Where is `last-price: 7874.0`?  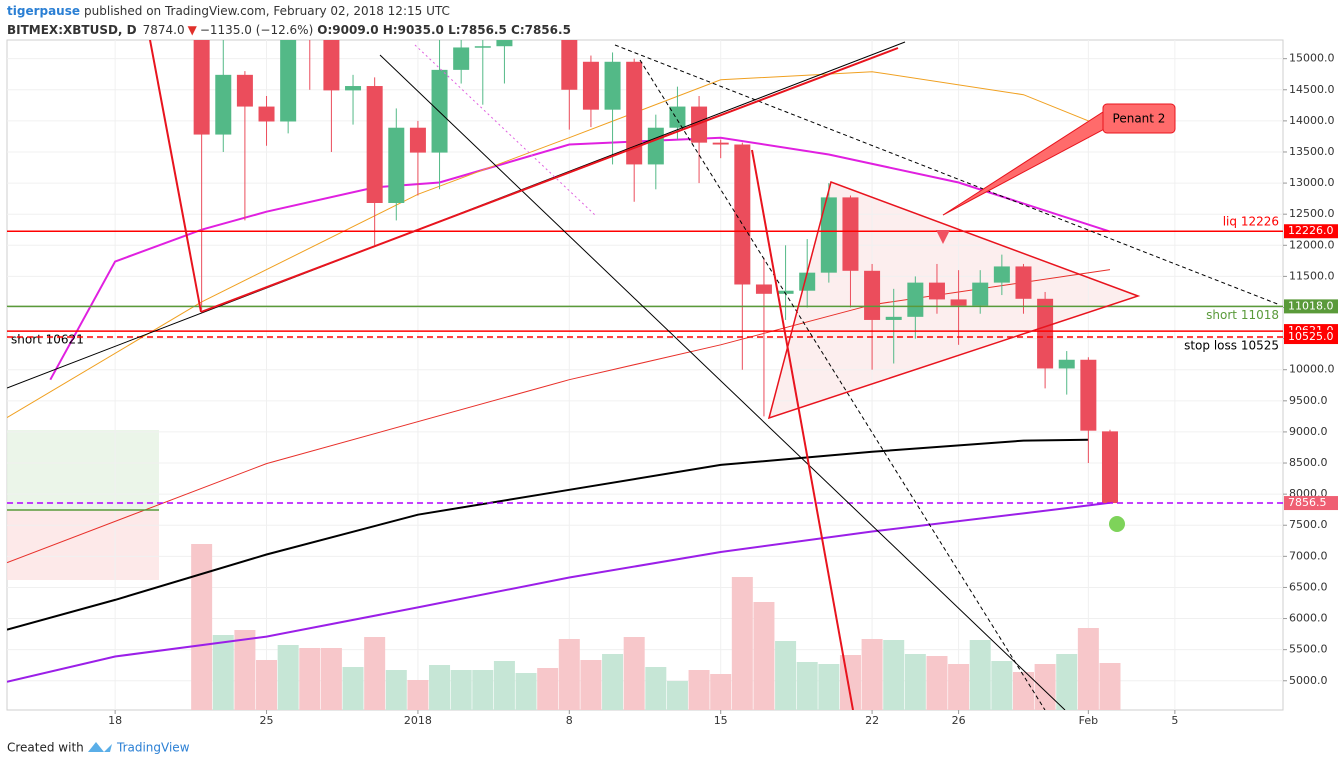
last-price: 7874.0 is located at coordinates (164, 30).